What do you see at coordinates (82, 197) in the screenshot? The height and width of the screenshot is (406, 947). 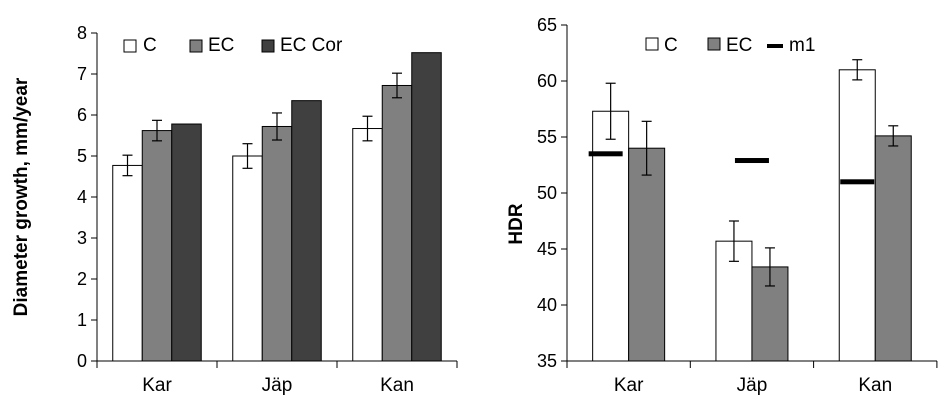 I see `y-tick-label: 4` at bounding box center [82, 197].